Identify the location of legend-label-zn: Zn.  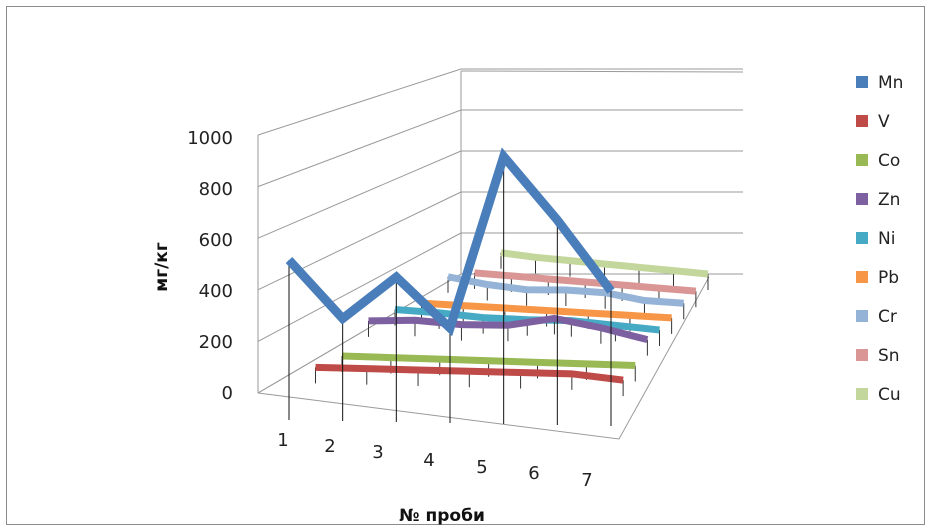
(889, 200).